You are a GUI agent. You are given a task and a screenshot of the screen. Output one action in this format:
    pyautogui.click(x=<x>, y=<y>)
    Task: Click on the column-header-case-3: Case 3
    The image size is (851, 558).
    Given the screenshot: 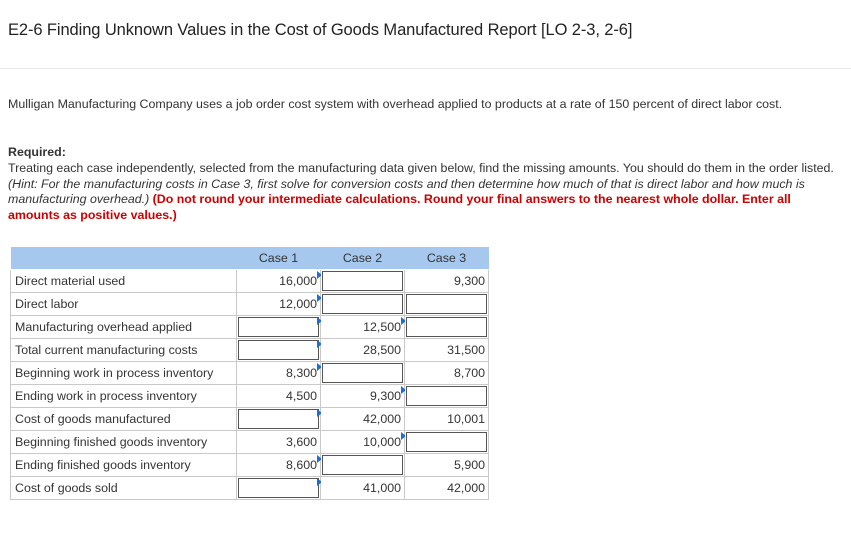 What is the action you would take?
    pyautogui.click(x=446, y=258)
    